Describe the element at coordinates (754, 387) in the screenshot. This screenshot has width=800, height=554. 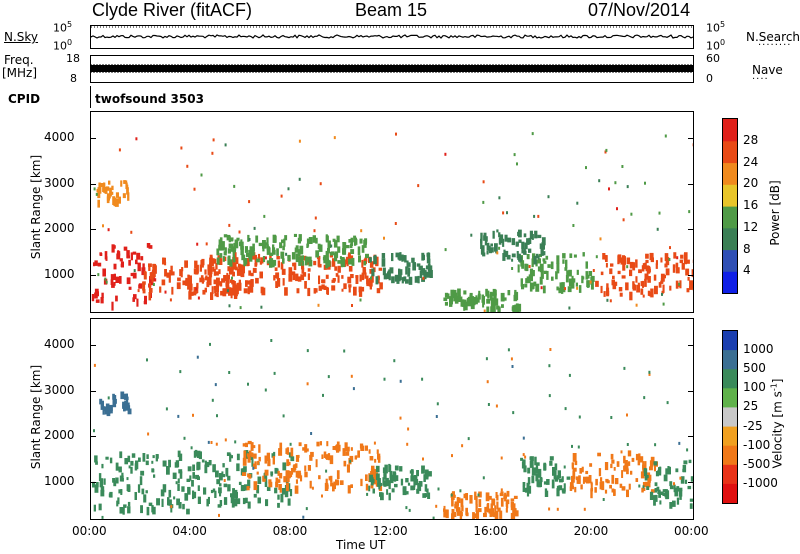
I see `velocity-colorbar-tick: 100` at that location.